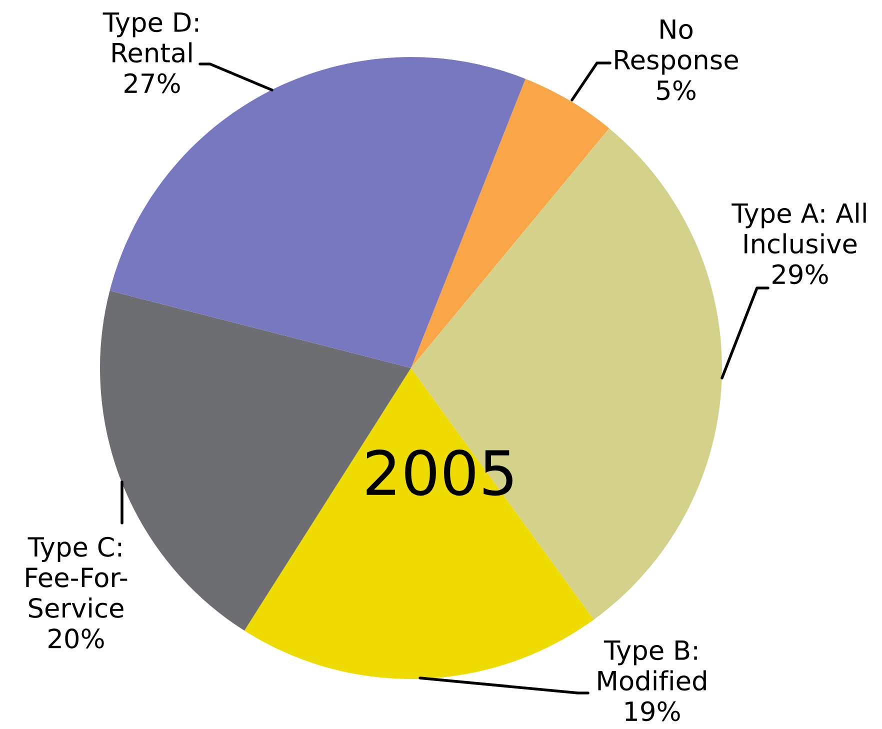 This screenshot has width=882, height=729. I want to click on slice-label: Type A: All Inclusive, so click(799, 228).